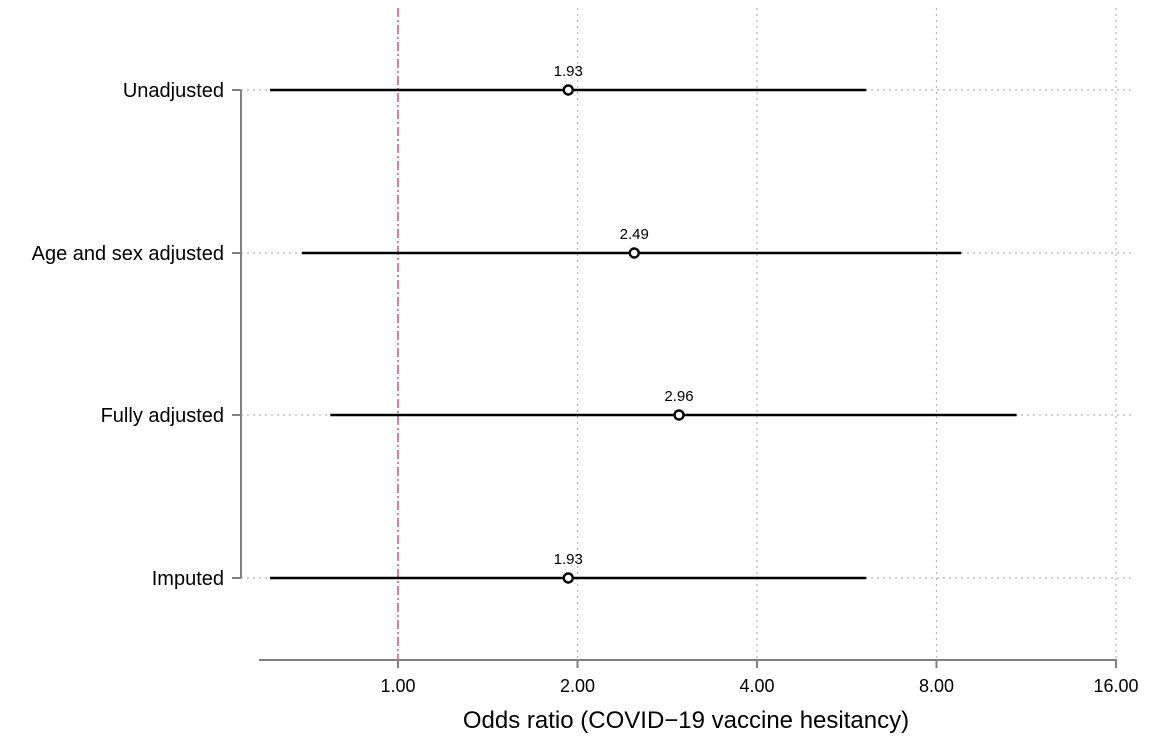  Describe the element at coordinates (173, 91) in the screenshot. I see `y-tick-label: Unadjusted` at that location.